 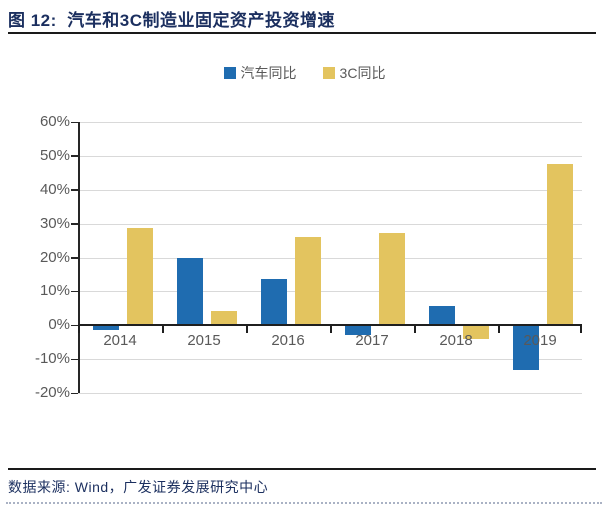 I want to click on source-rule, so click(x=302, y=469).